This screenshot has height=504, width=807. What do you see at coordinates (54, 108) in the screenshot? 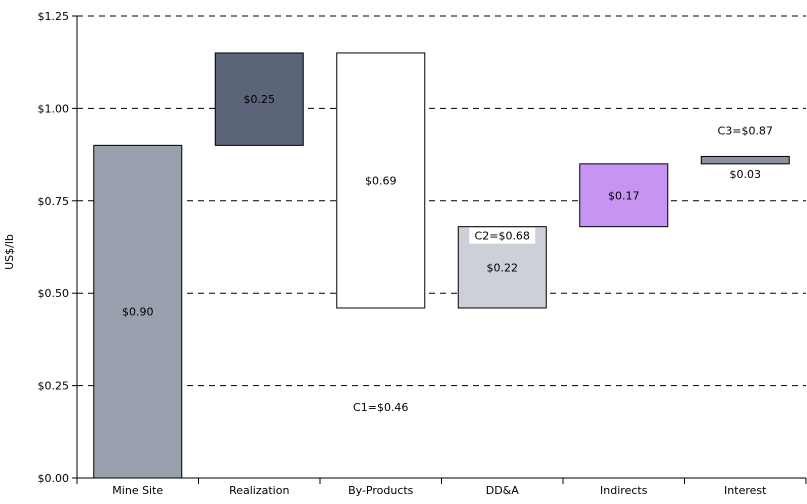
I see `y-tick-label: $1.00` at bounding box center [54, 108].